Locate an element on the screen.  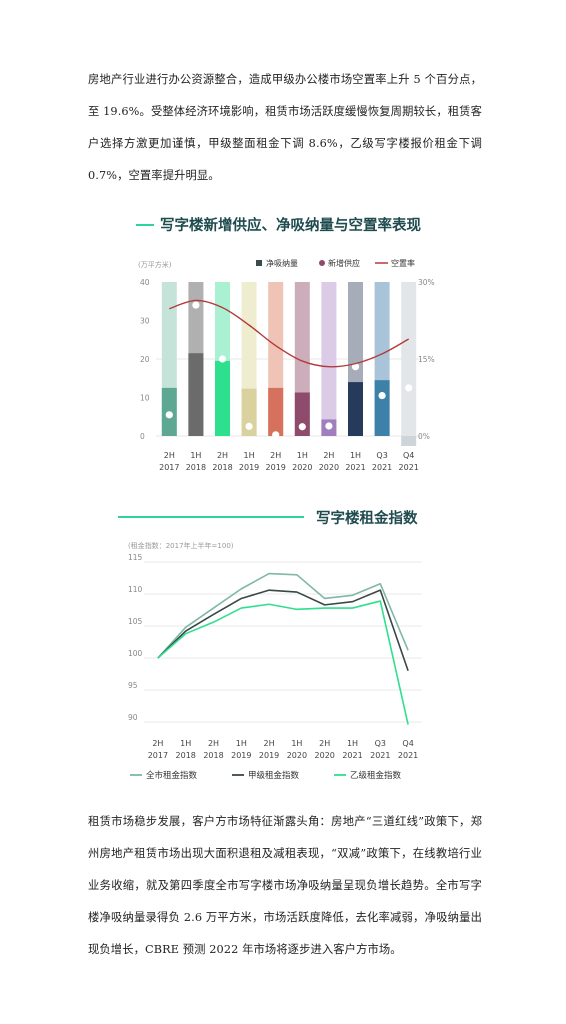
chart2-ytick: 90 is located at coordinates (133, 717).